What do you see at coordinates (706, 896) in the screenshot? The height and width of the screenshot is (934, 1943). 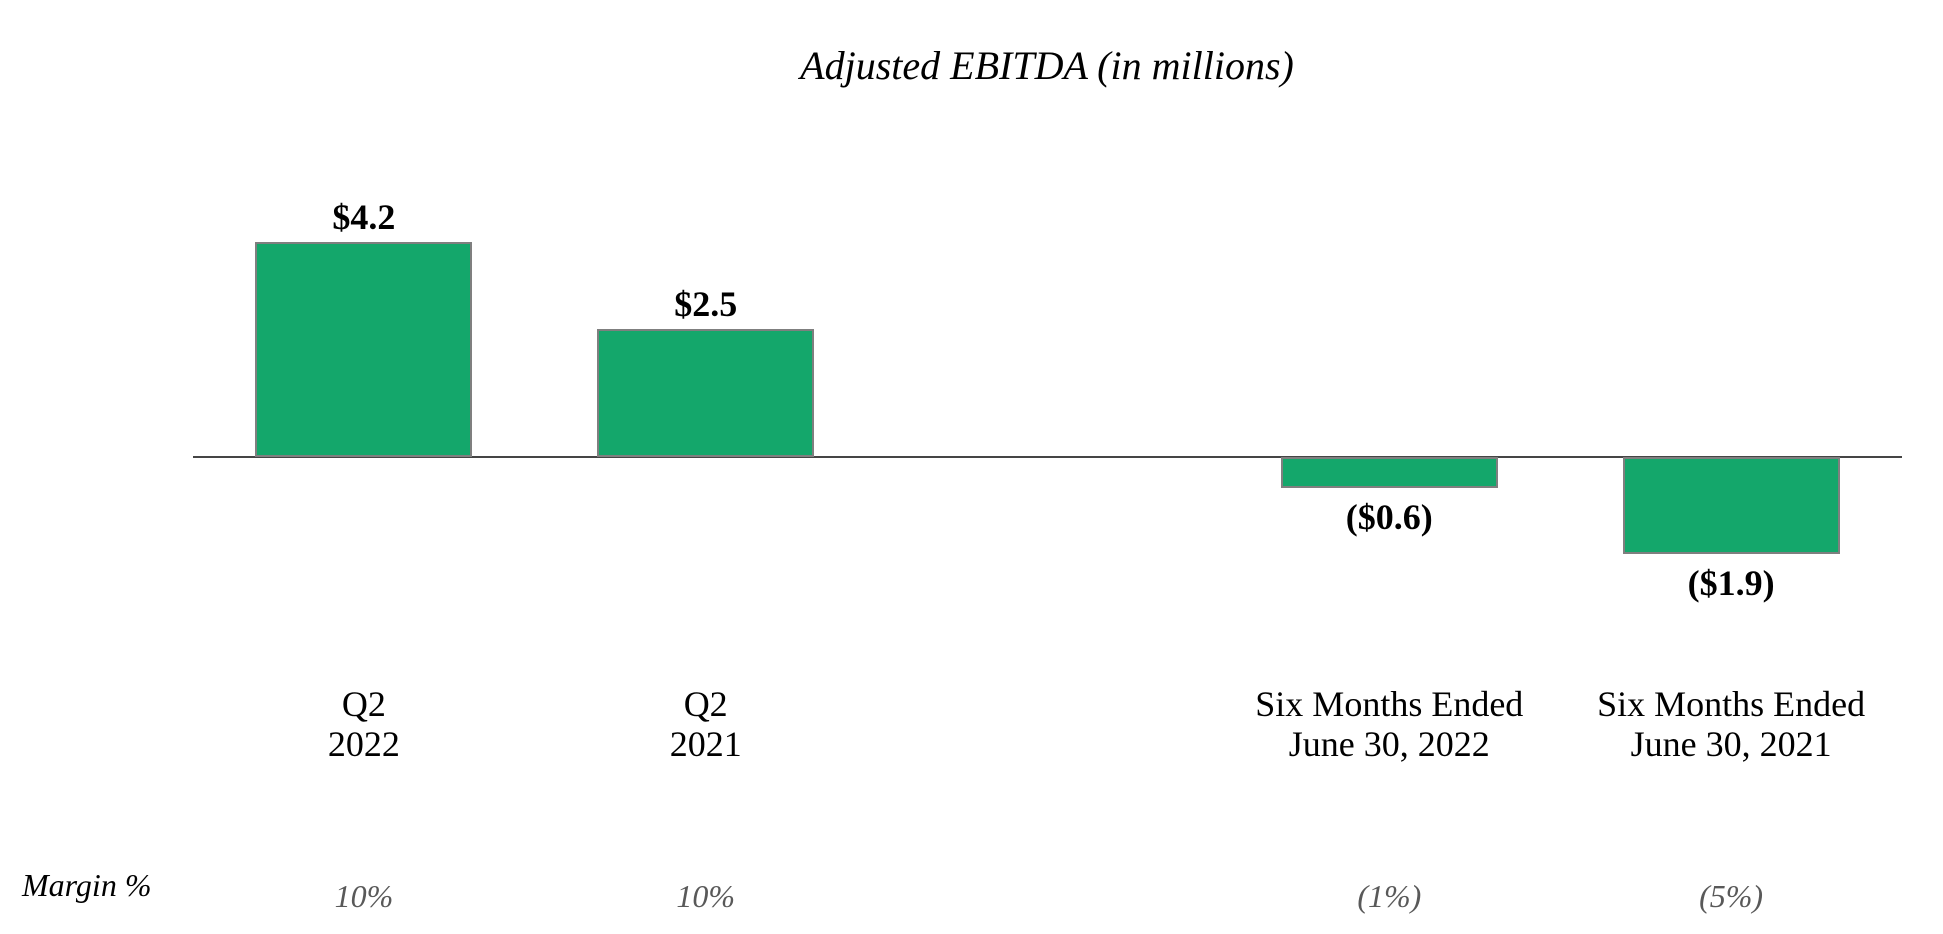 I see `margin-value-2: 10%` at bounding box center [706, 896].